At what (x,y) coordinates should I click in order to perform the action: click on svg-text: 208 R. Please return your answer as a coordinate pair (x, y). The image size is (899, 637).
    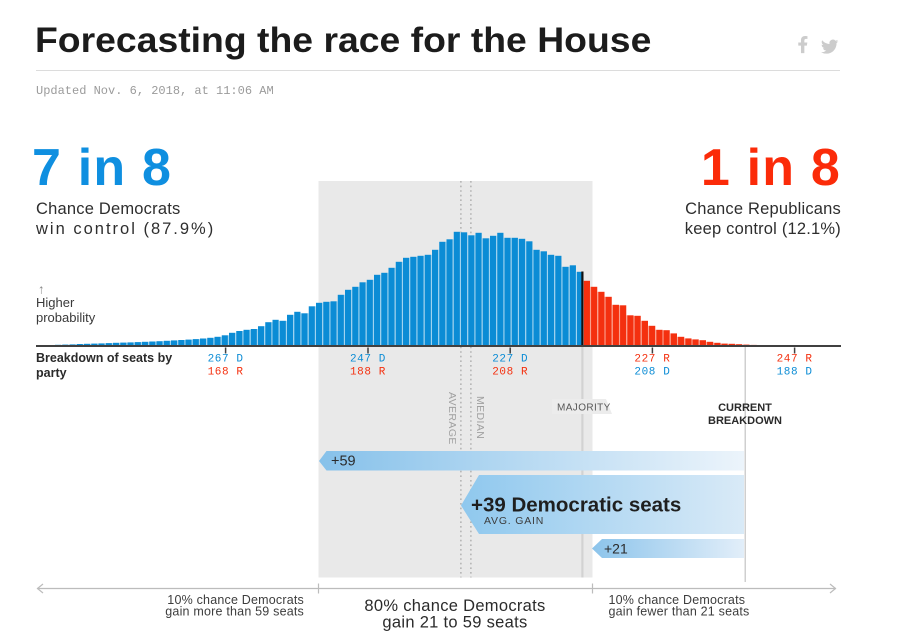
    Looking at the image, I should click on (510, 373).